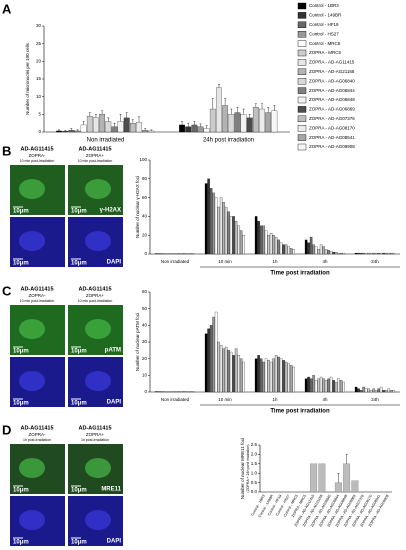  I want to click on legend-label: ZOPRA - AD-AG06848, so click(332, 99).